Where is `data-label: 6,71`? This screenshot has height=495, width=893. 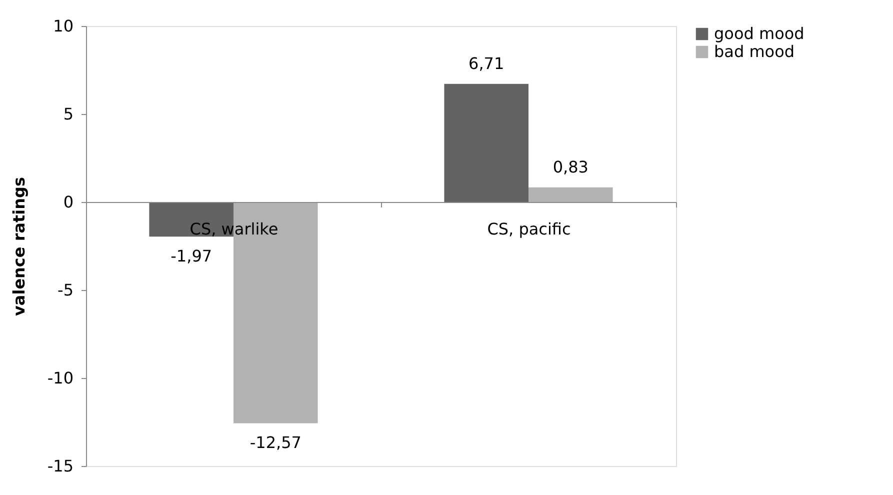
data-label: 6,71 is located at coordinates (486, 63).